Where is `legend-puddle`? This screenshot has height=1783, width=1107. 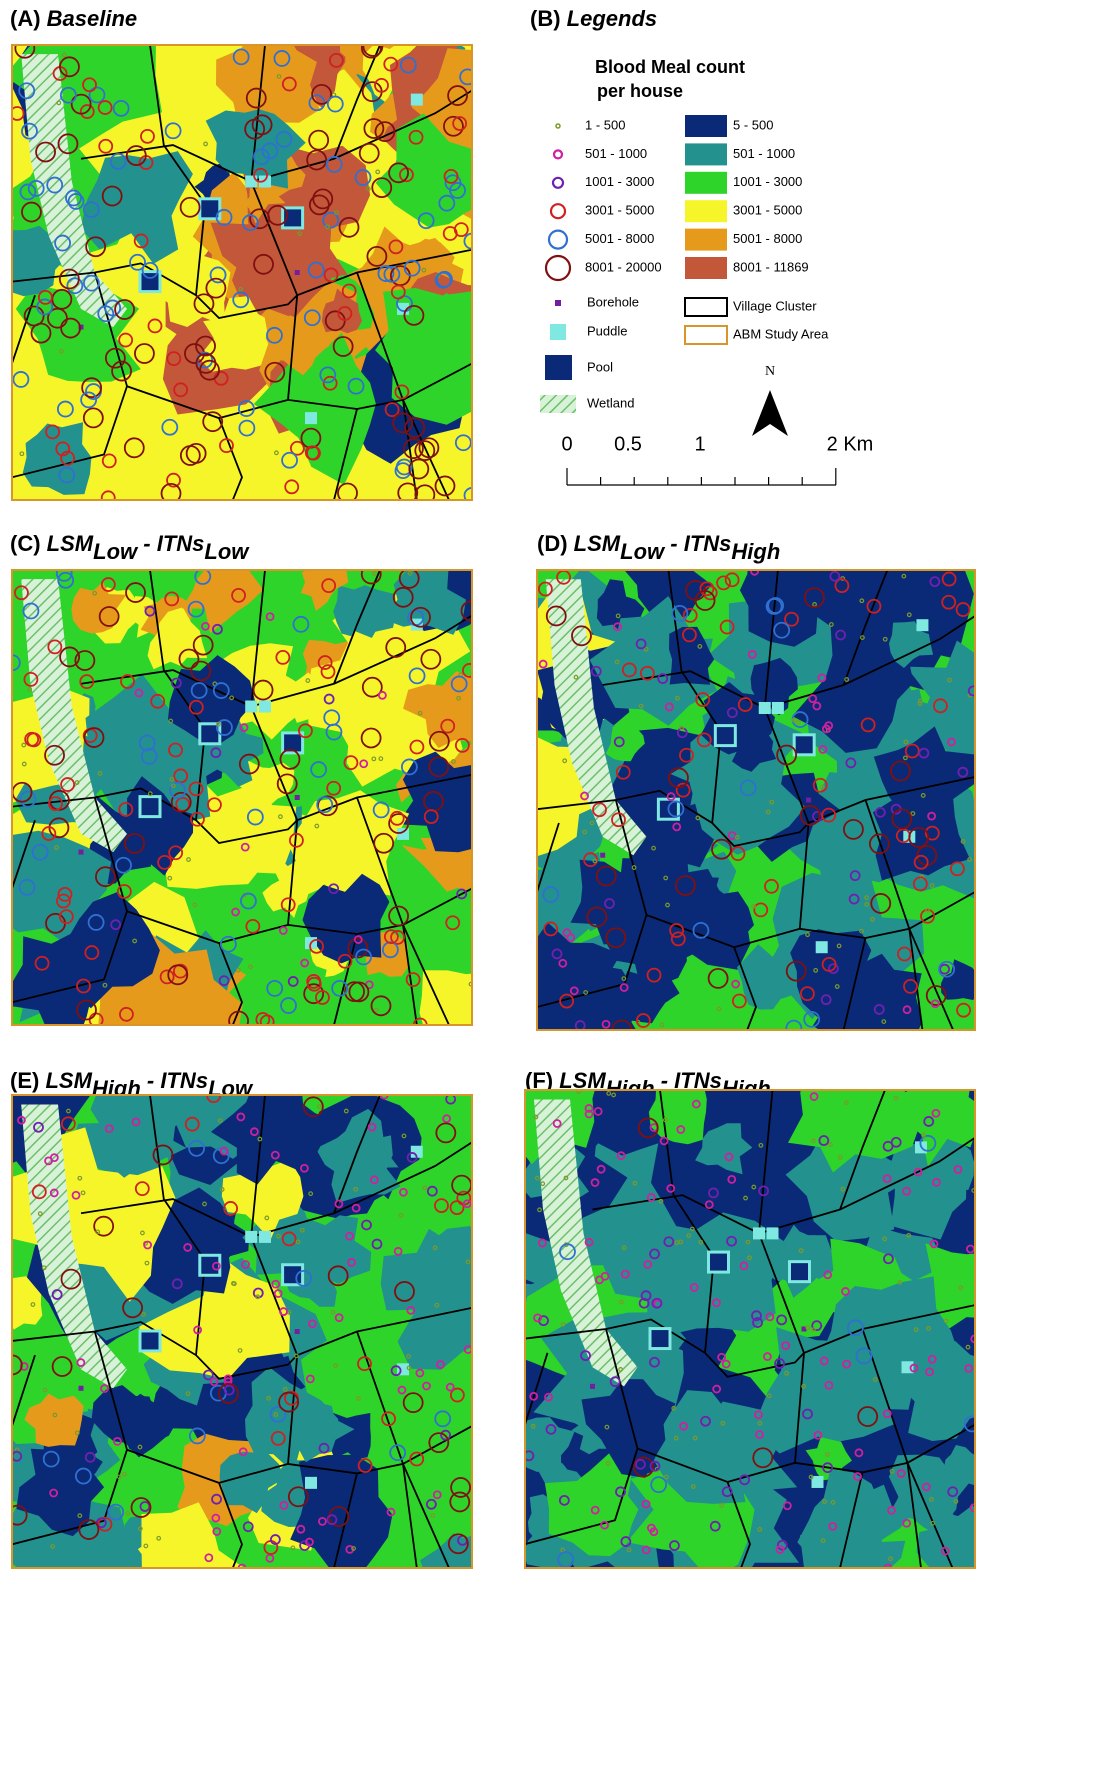
legend-puddle is located at coordinates (558, 332).